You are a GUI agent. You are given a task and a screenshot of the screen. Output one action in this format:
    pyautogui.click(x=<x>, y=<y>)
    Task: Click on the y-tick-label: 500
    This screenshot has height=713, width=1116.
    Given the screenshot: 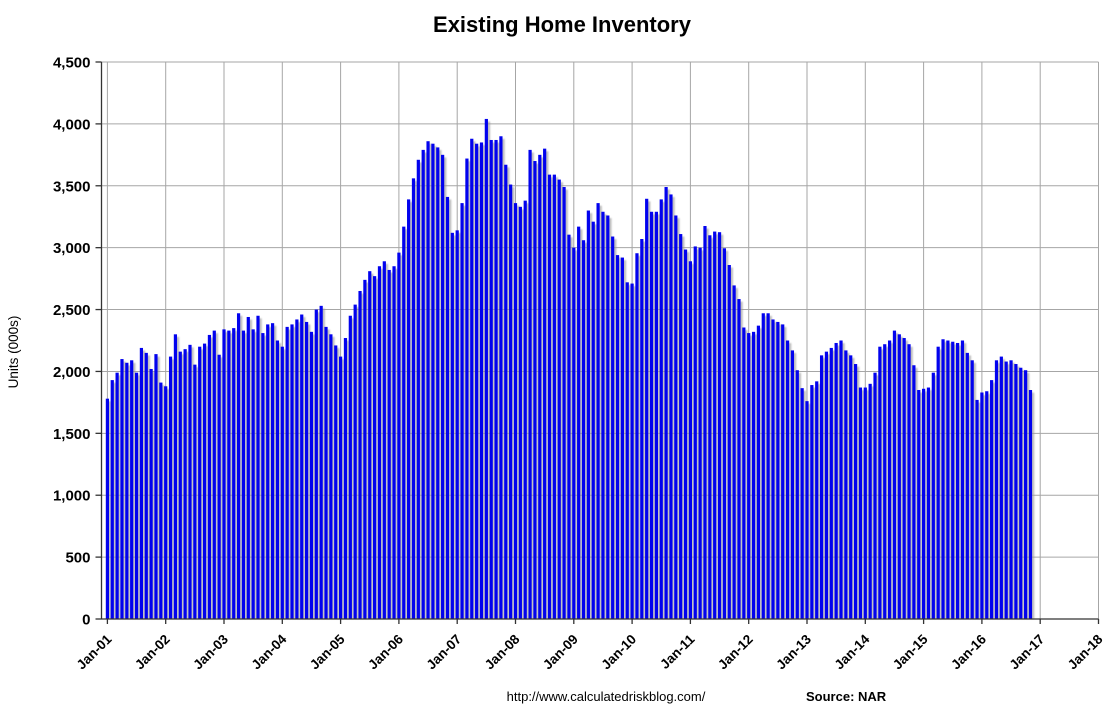 What is the action you would take?
    pyautogui.click(x=77, y=558)
    